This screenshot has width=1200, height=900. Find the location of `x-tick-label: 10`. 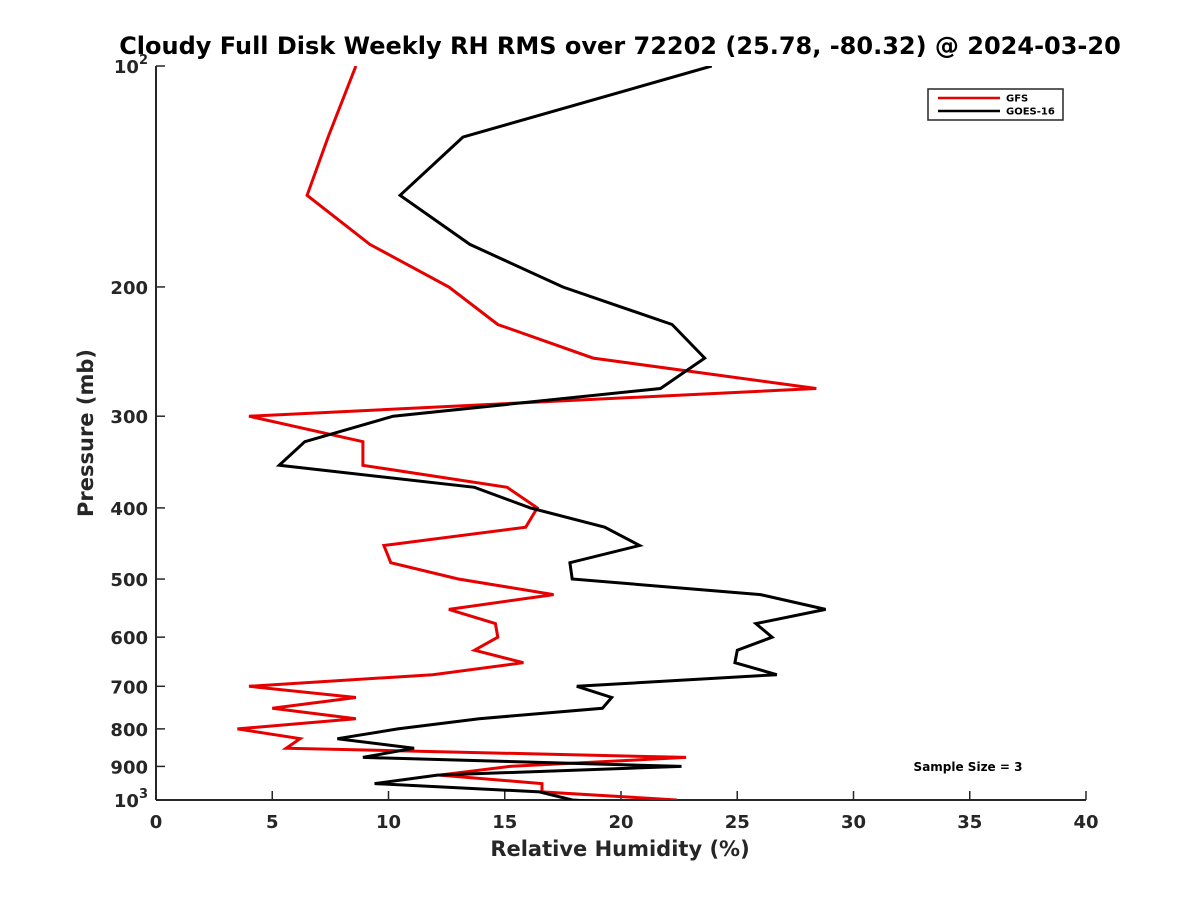

x-tick-label: 10 is located at coordinates (388, 822).